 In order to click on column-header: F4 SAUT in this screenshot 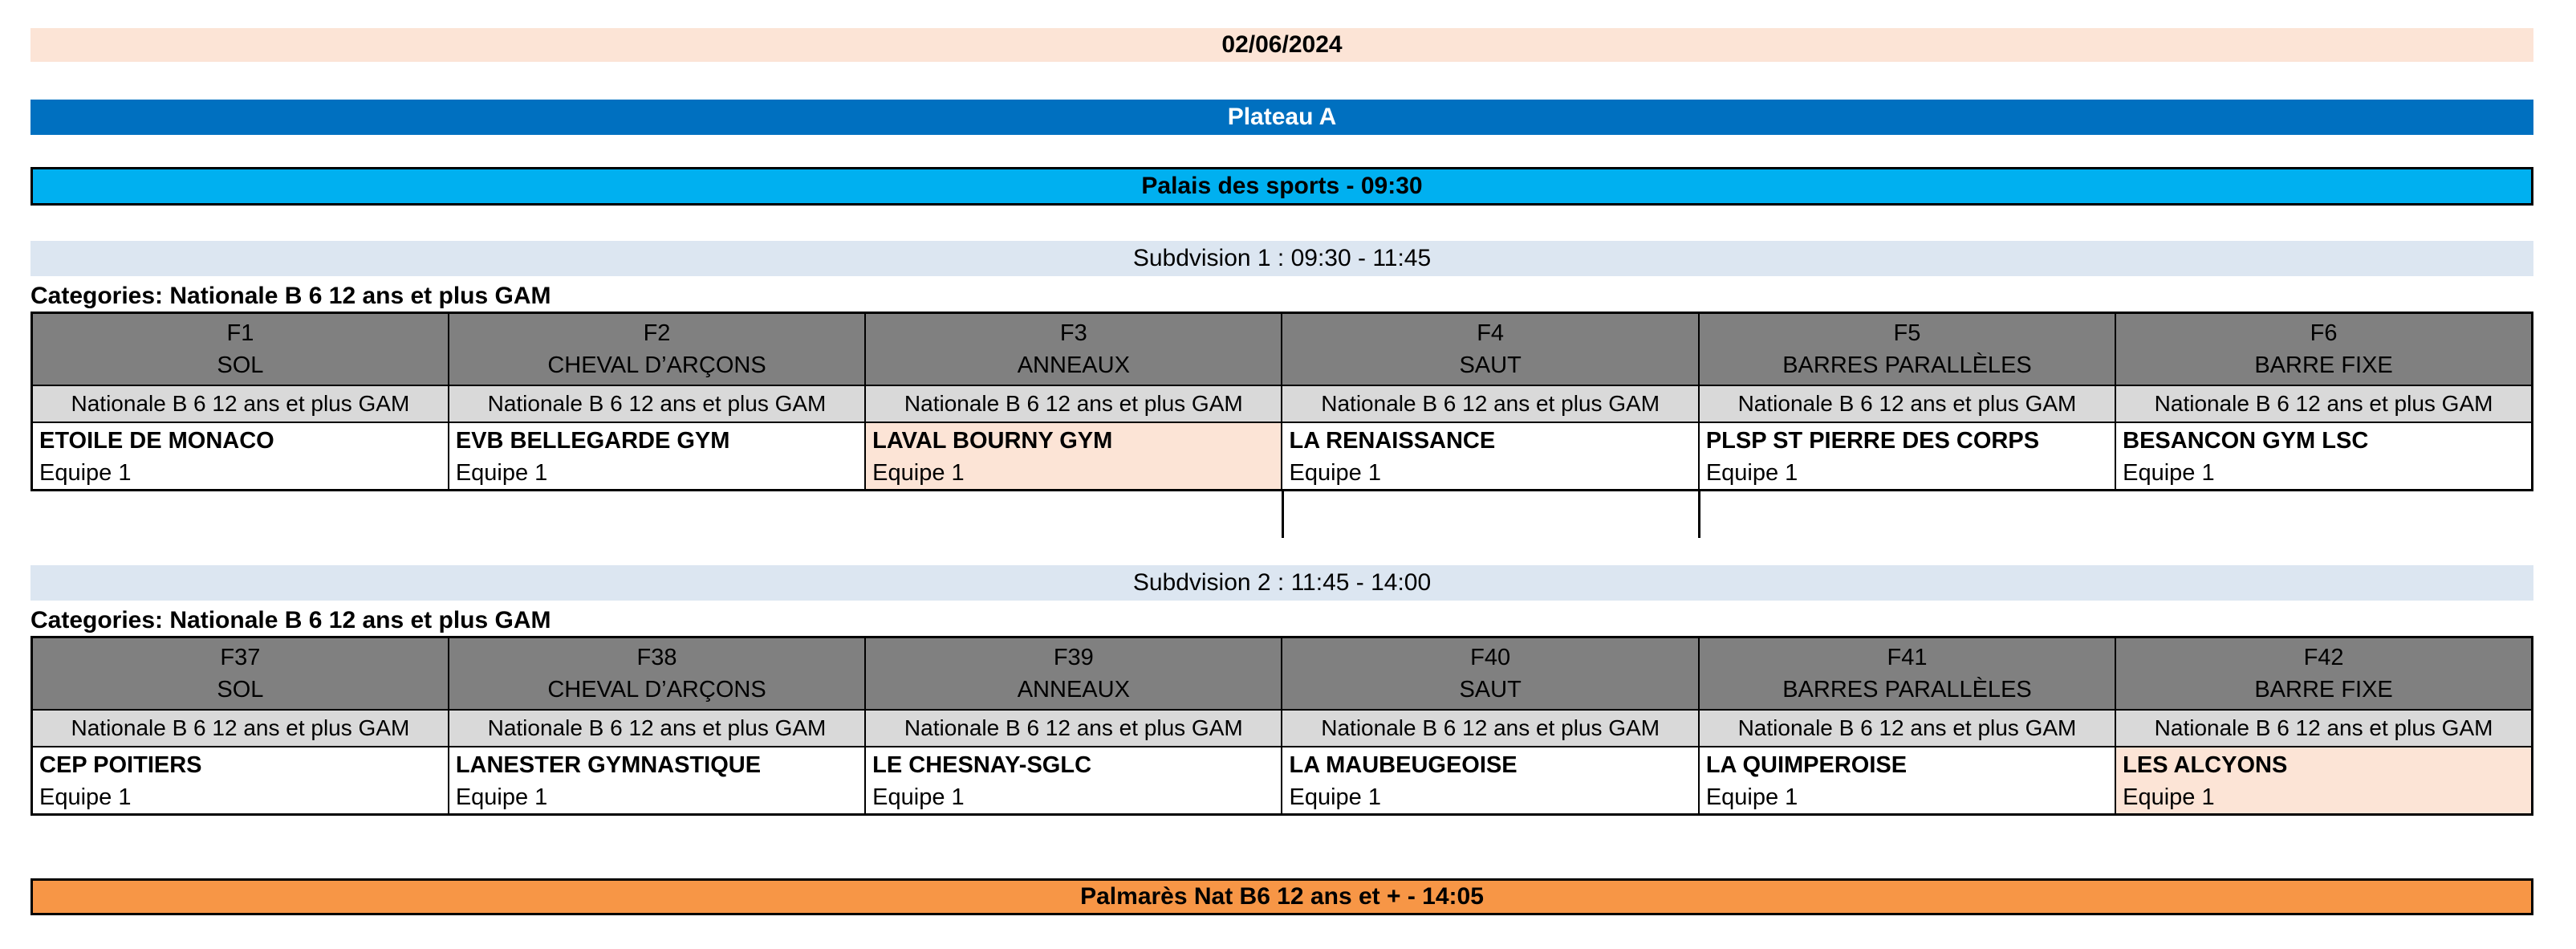, I will do `click(1490, 349)`.